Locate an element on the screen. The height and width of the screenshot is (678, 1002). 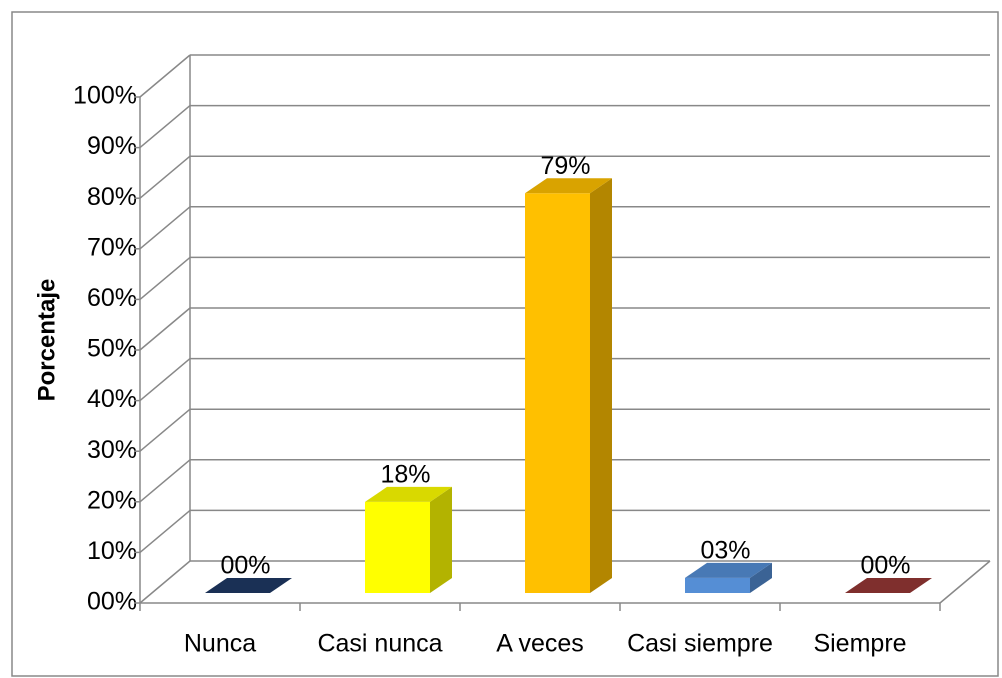
y-tick-label: 70% is located at coordinates (112, 247).